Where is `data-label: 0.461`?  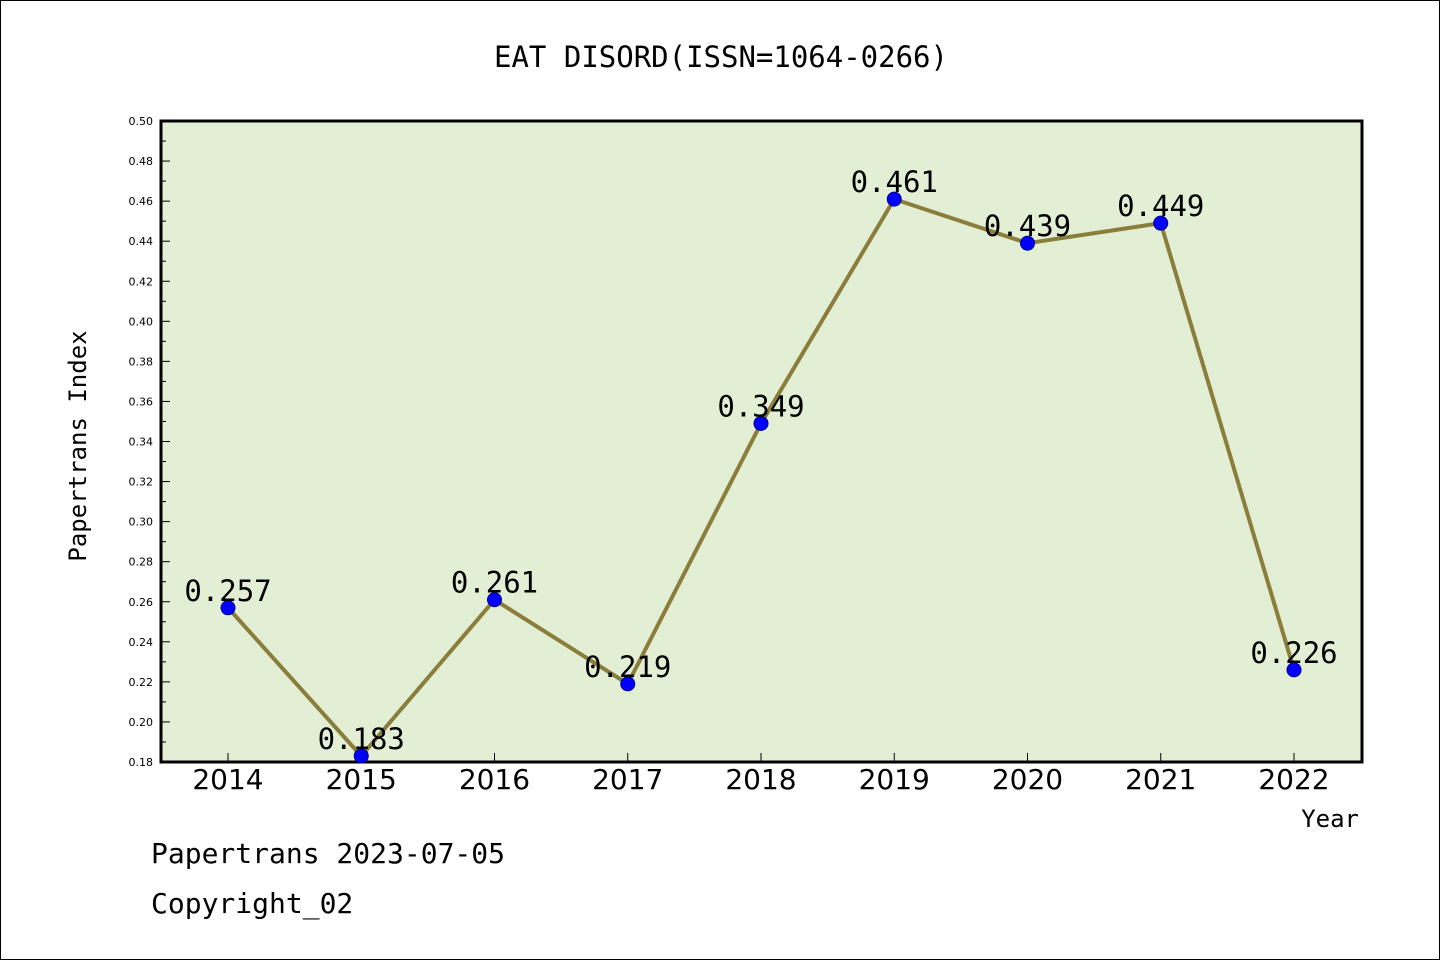 data-label: 0.461 is located at coordinates (894, 182).